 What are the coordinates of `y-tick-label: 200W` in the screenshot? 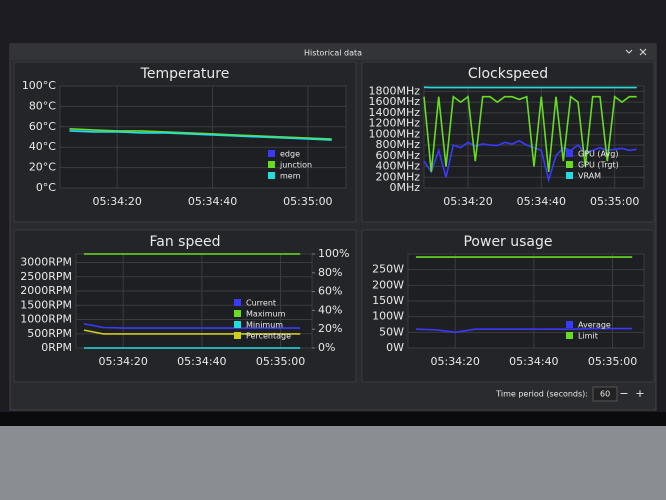 It's located at (388, 284).